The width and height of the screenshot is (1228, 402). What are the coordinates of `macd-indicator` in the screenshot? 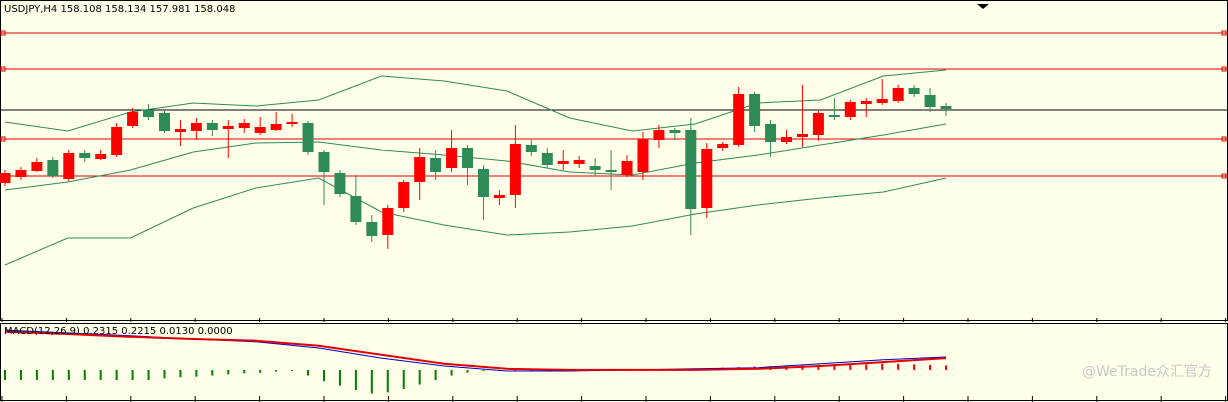 It's located at (475, 361).